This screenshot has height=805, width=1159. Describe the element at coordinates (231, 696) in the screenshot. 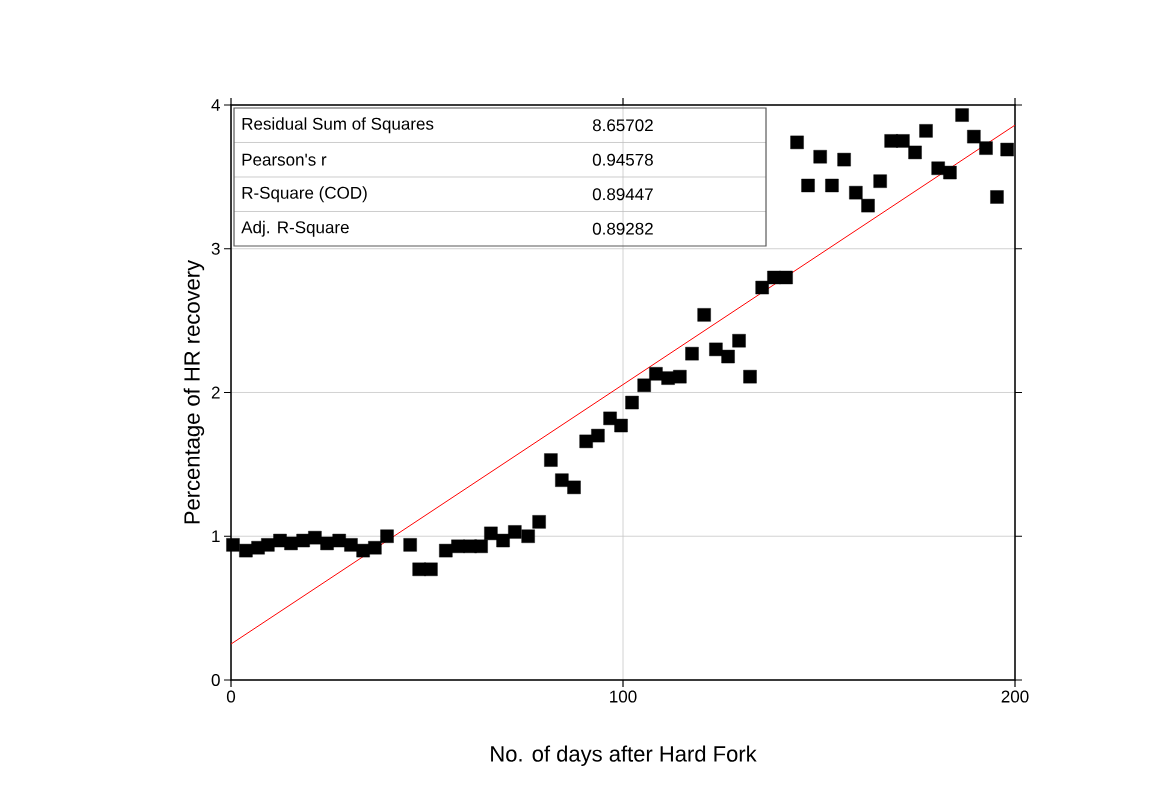

I see `x-tick-label: 0` at that location.